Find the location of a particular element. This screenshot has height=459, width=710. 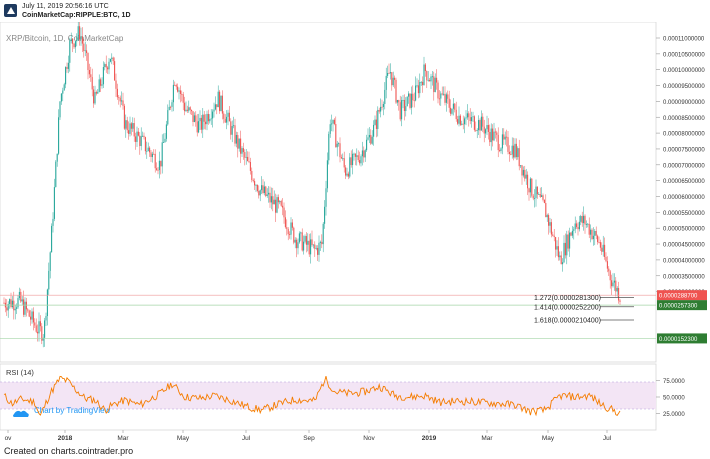

horizontal-levels is located at coordinates (328, 316).